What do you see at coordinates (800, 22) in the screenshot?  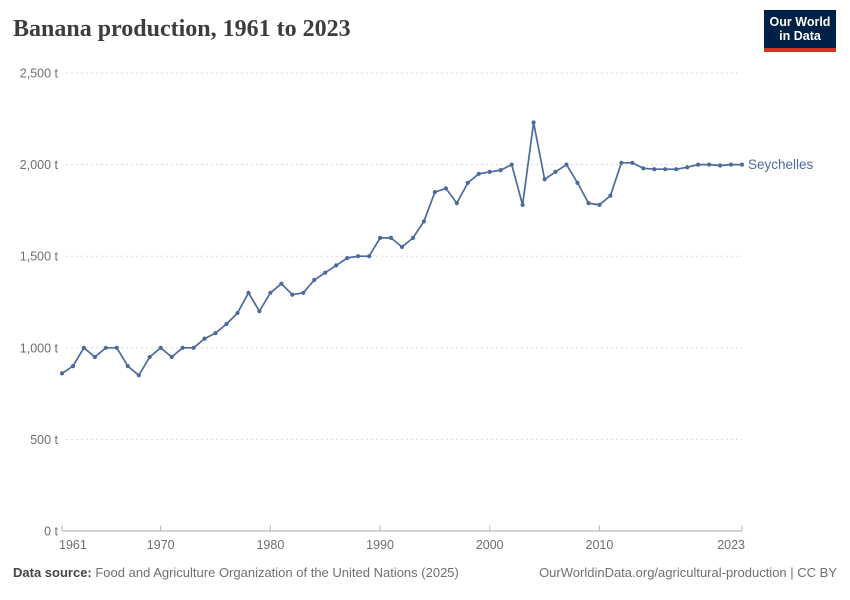 I see `owid-logo-line1: Our World` at bounding box center [800, 22].